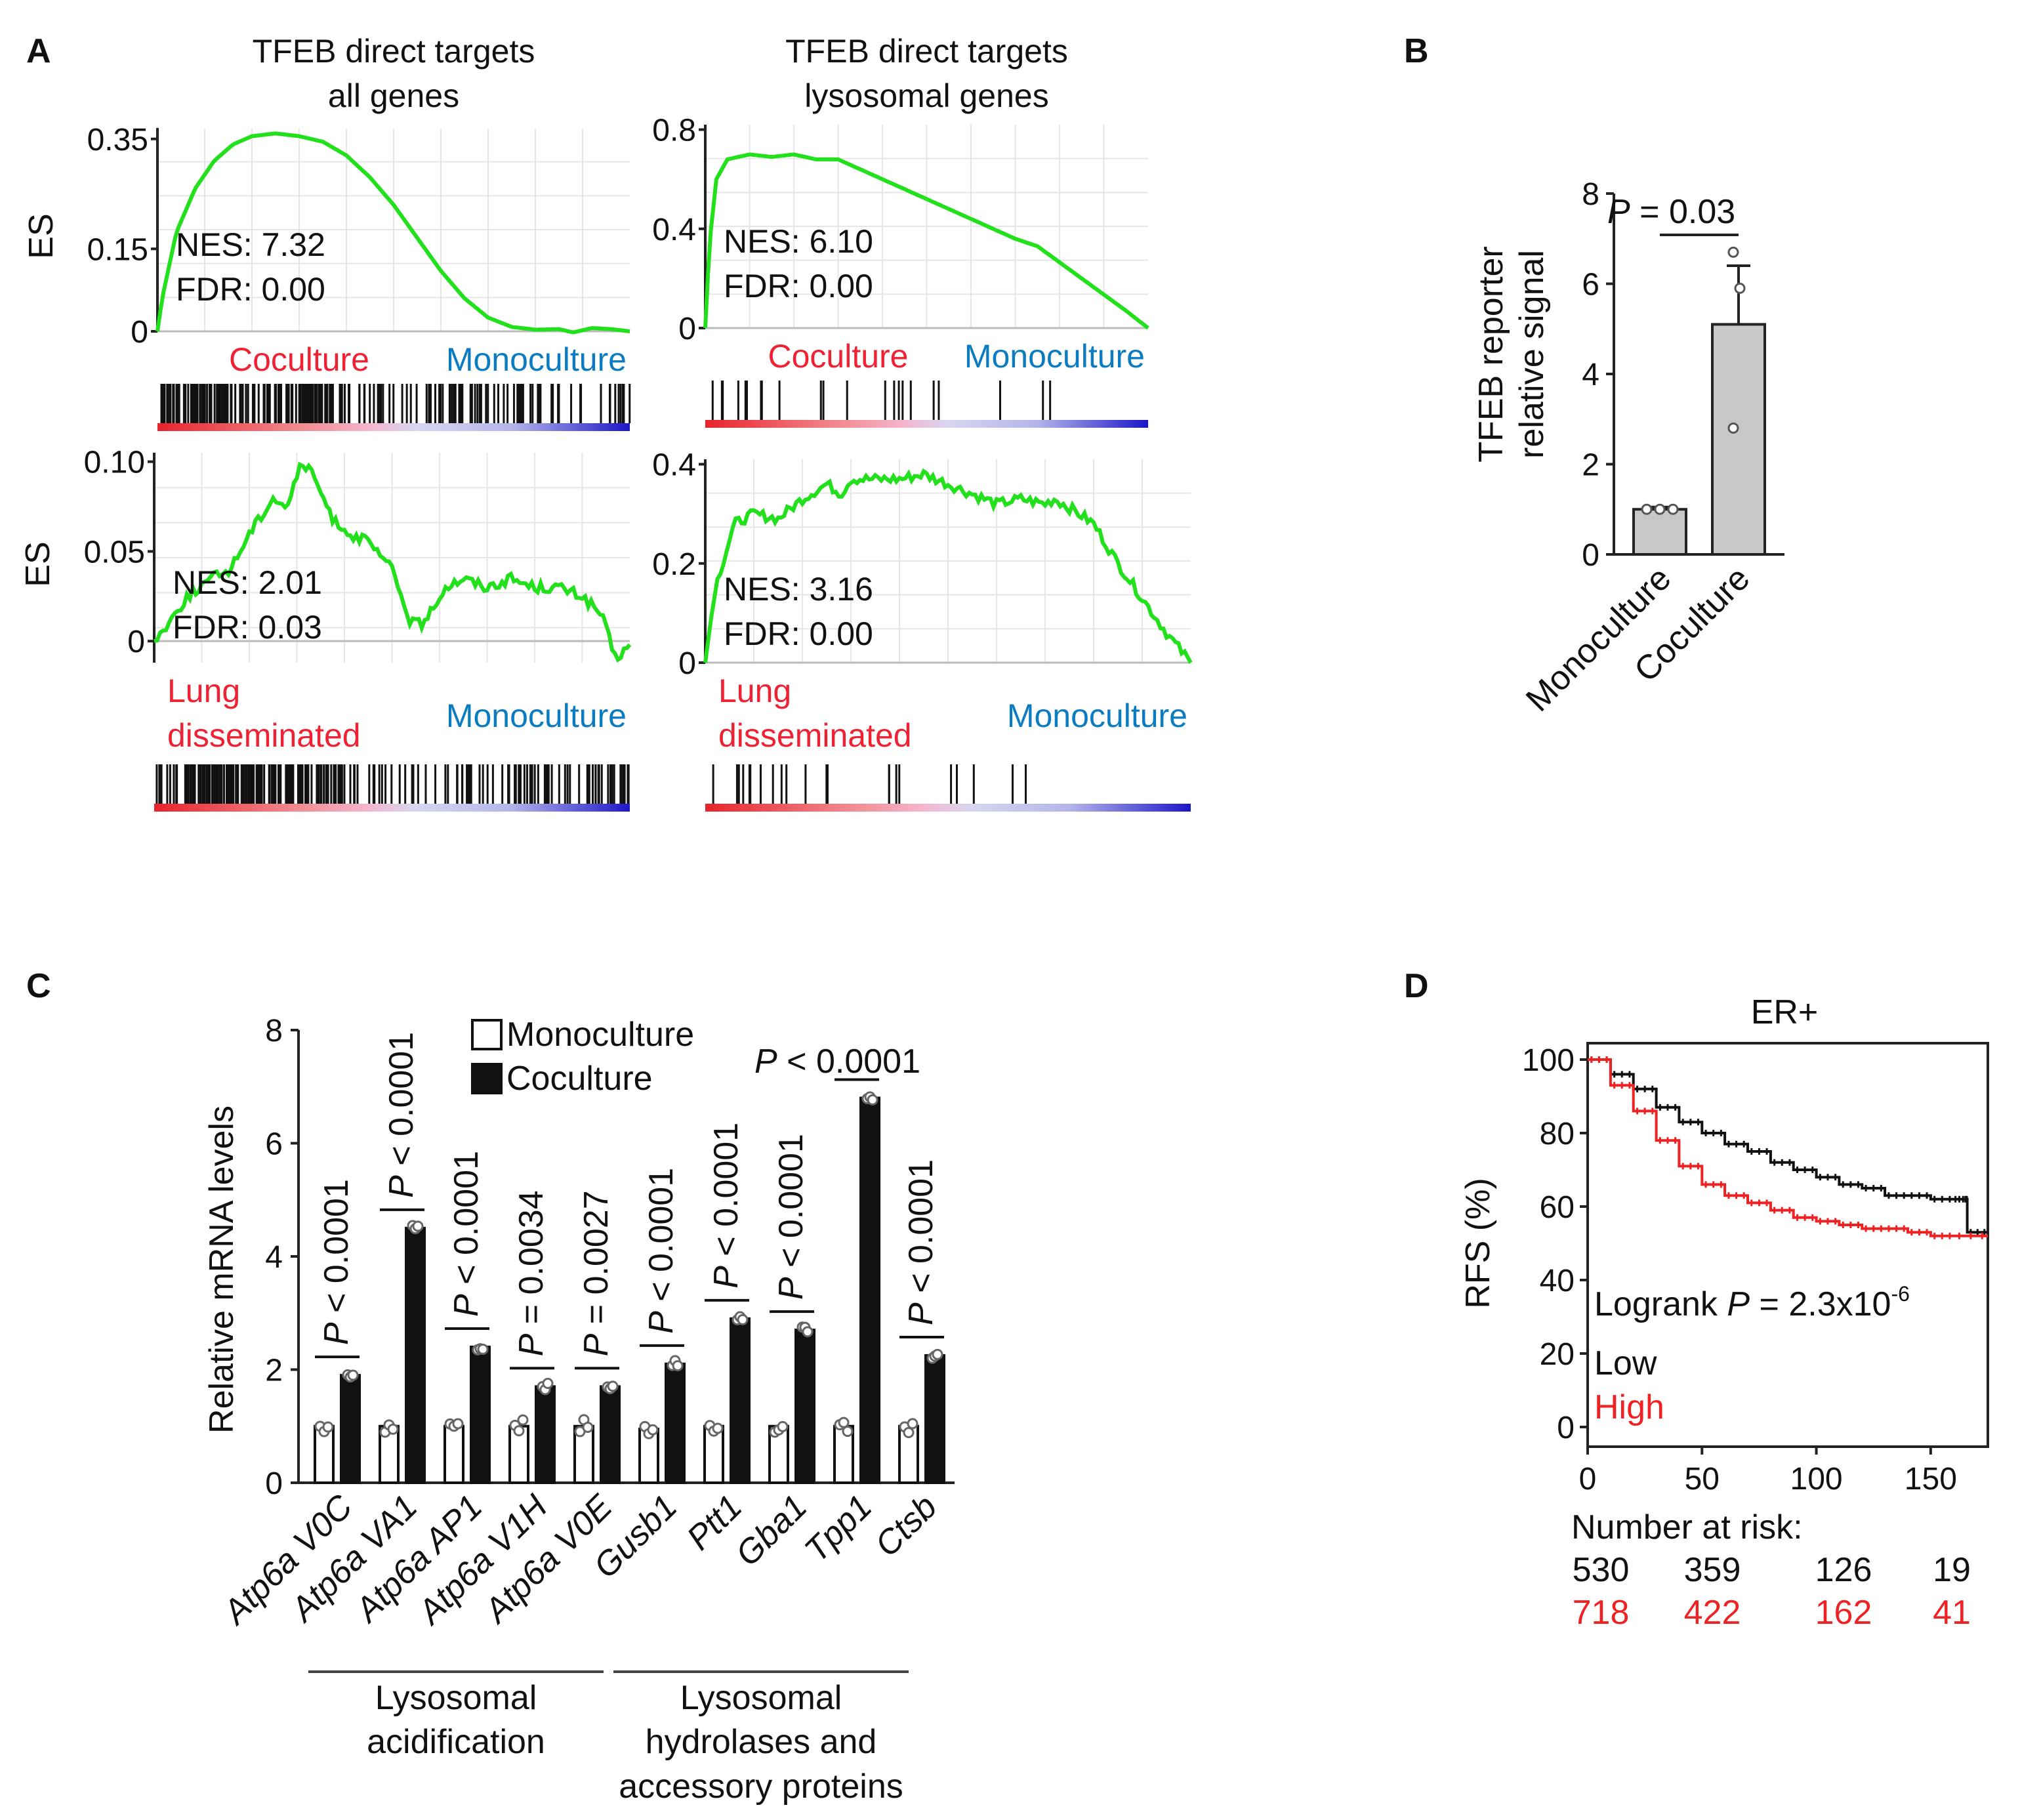  What do you see at coordinates (926, 241) in the screenshot?
I see `es-curve` at bounding box center [926, 241].